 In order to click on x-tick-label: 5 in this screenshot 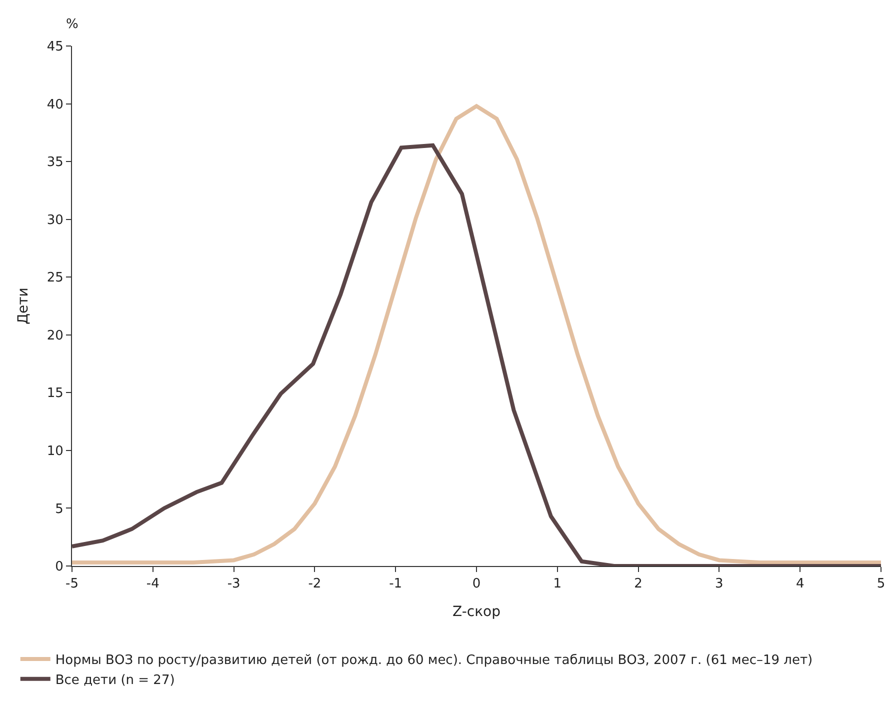, I will do `click(881, 584)`.